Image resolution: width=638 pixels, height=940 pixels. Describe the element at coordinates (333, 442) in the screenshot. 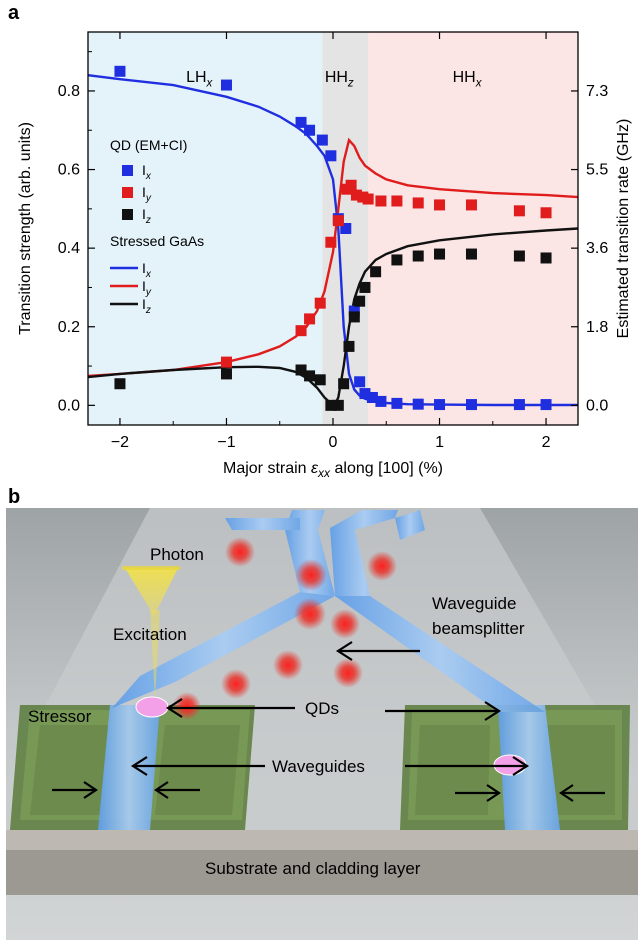

I see `x-tick-label: 0` at that location.